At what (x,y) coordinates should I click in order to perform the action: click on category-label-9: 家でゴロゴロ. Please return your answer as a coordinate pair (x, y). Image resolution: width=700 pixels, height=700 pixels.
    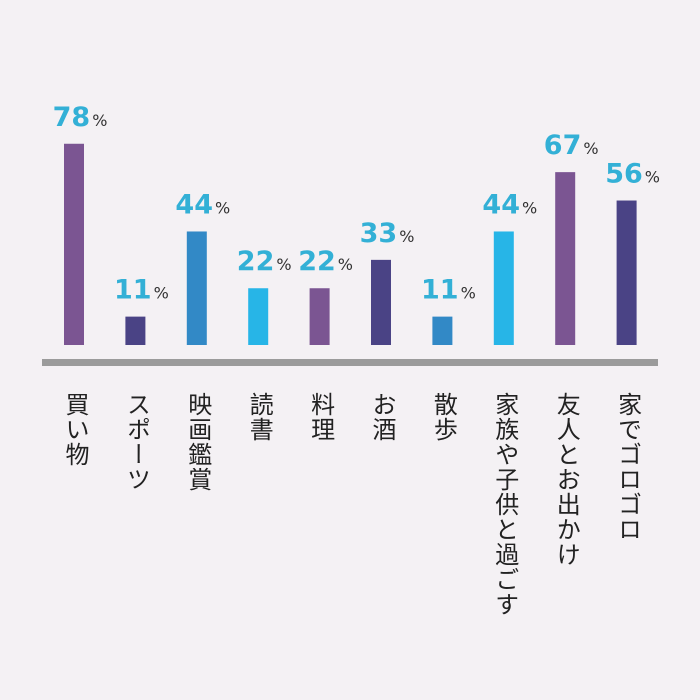
    Looking at the image, I should click on (627, 467).